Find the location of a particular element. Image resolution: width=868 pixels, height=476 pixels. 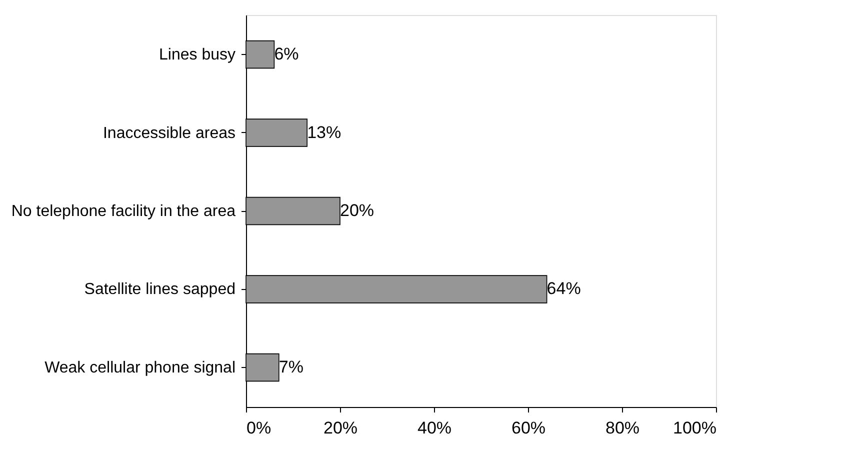

x-tick-label: 80% is located at coordinates (622, 428).